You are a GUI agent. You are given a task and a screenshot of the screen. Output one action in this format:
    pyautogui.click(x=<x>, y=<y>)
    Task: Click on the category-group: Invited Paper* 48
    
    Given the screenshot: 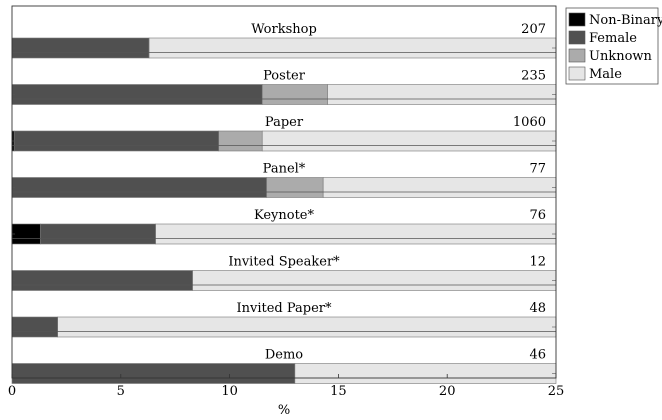 What is the action you would take?
    pyautogui.click(x=284, y=311)
    